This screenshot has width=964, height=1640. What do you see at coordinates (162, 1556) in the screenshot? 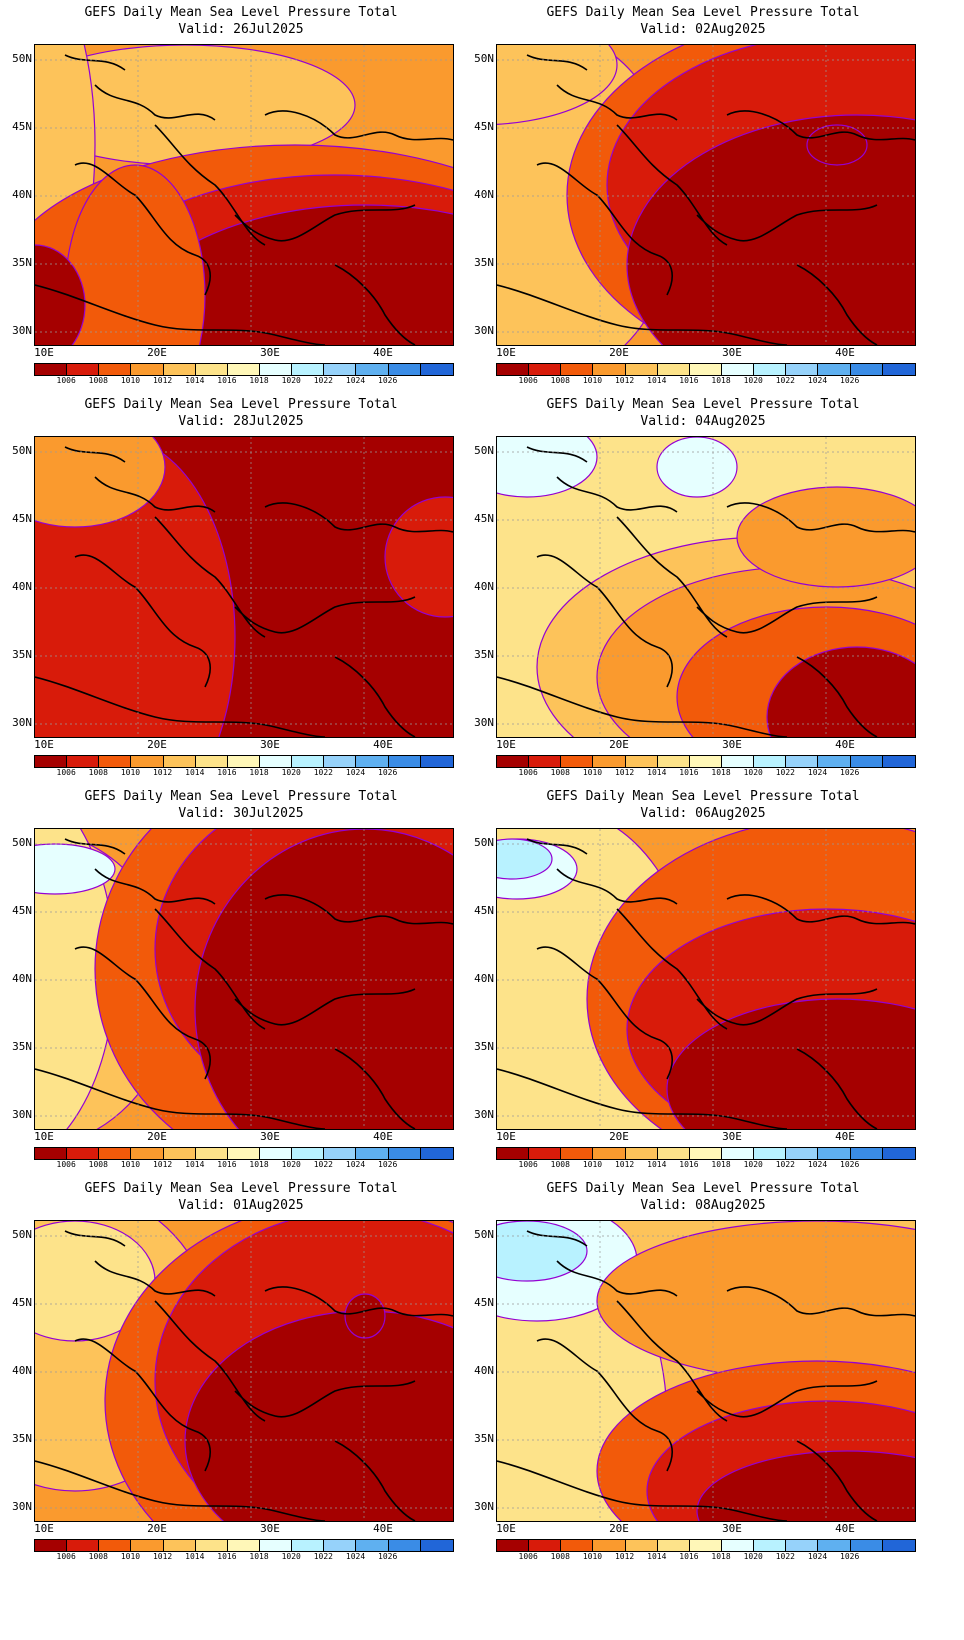
I see `colorbar-label: 1012` at bounding box center [162, 1556].